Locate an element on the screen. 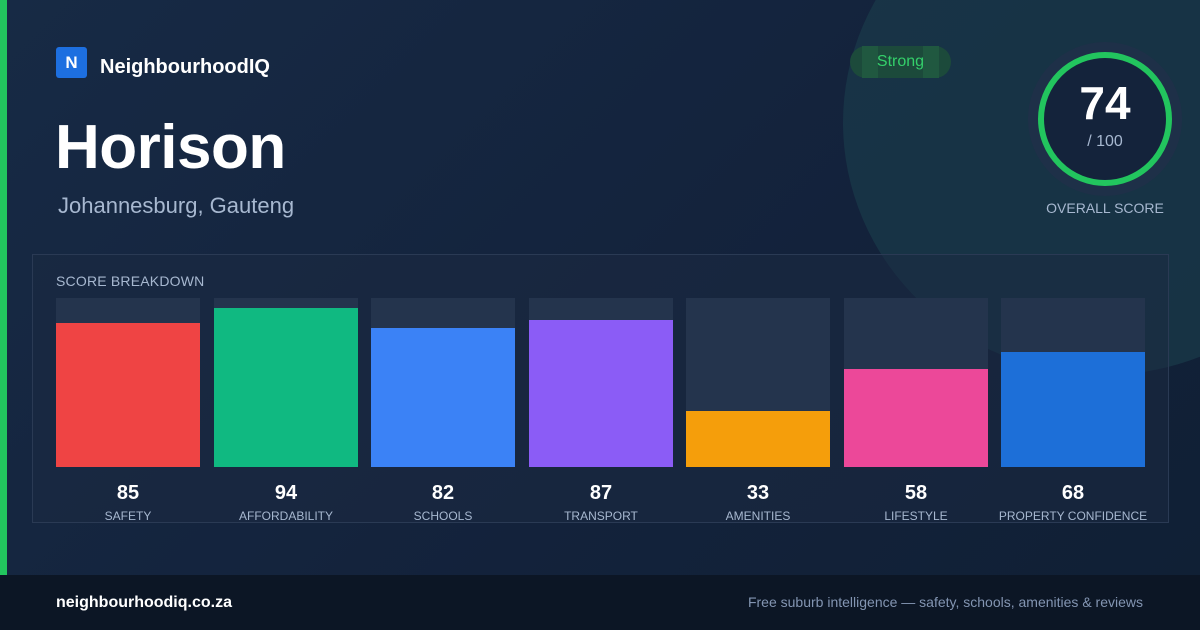 This screenshot has height=630, width=1200. metric-value: 33 is located at coordinates (758, 493).